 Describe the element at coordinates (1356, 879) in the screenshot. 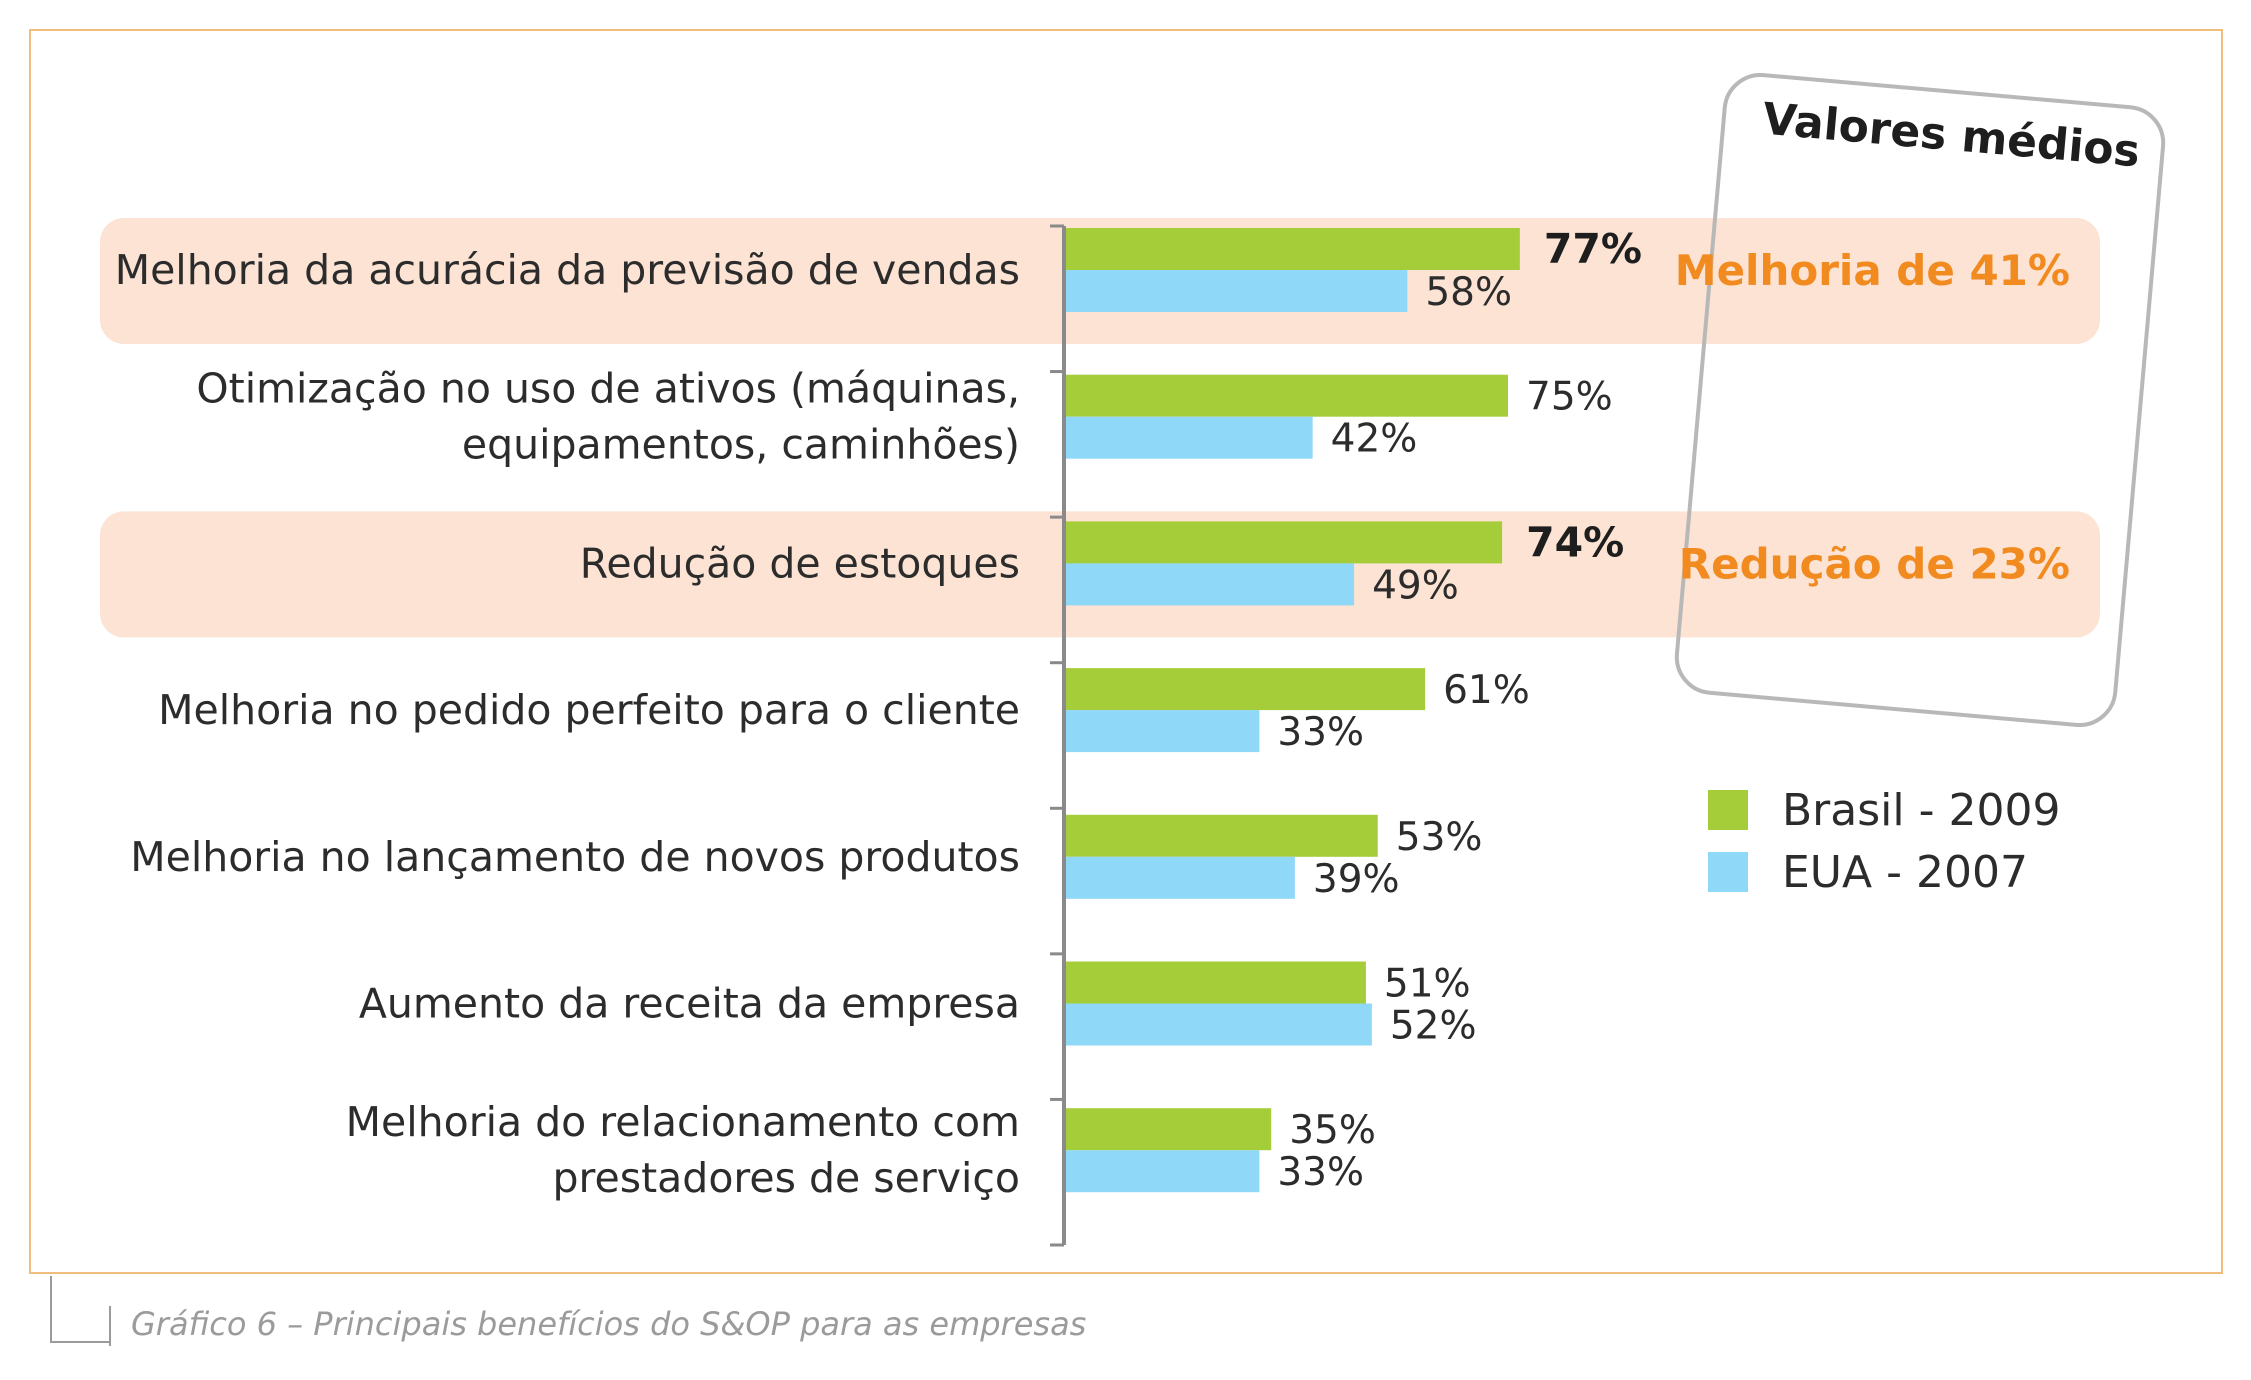

I see `value-label: 39%` at that location.